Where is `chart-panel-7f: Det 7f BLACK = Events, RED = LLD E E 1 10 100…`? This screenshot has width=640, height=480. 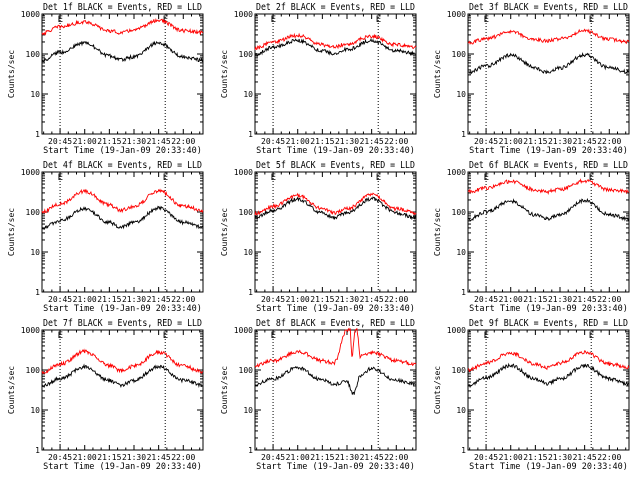
chart-panel-7f: Det 7f BLACK = Events, RED = LLD E E 1 10 100… is located at coordinates (105, 395).